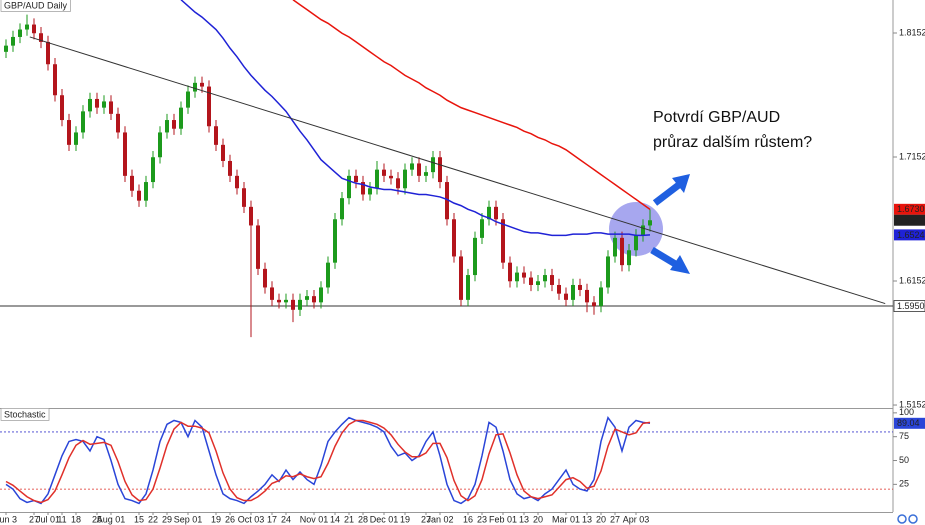  I want to click on y-tick-label: 1.8152, so click(912, 32).